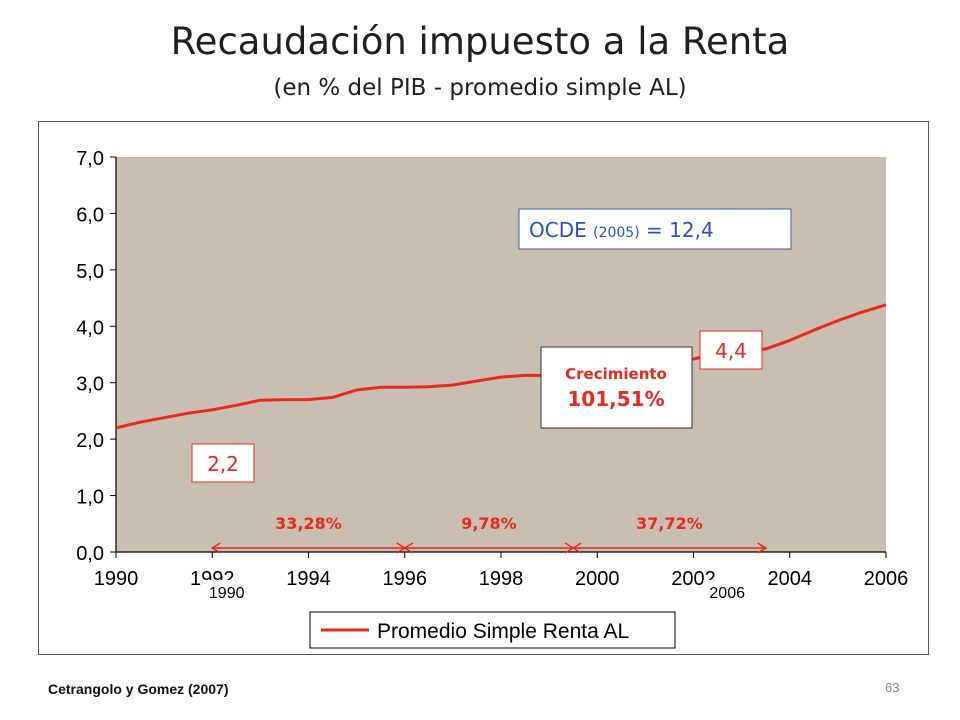 This screenshot has height=720, width=960. Describe the element at coordinates (480, 41) in the screenshot. I see `slide-title: Recaudación impuesto a la Renta` at that location.